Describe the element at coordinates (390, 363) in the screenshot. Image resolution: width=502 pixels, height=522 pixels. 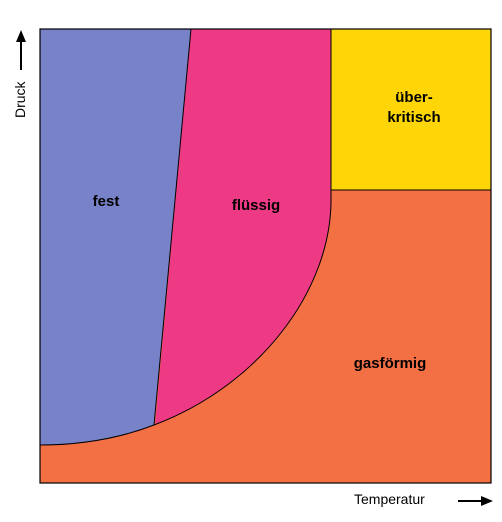
I see `gas-label: gasförmig` at that location.